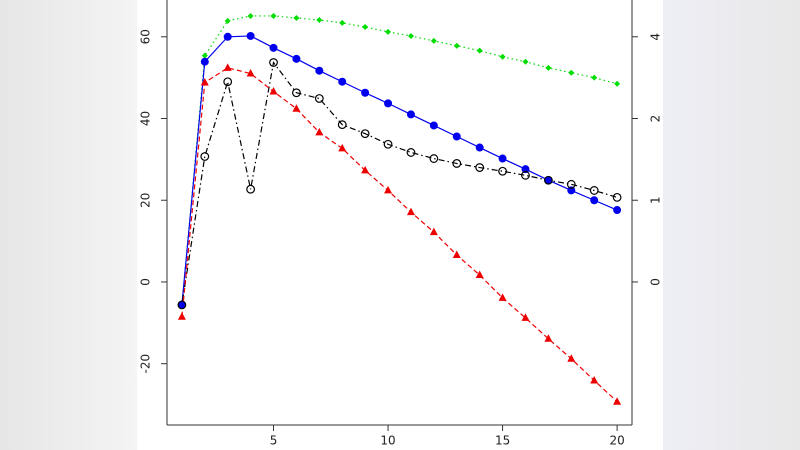 This screenshot has height=450, width=800. I want to click on x-tick-label: 20, so click(616, 441).